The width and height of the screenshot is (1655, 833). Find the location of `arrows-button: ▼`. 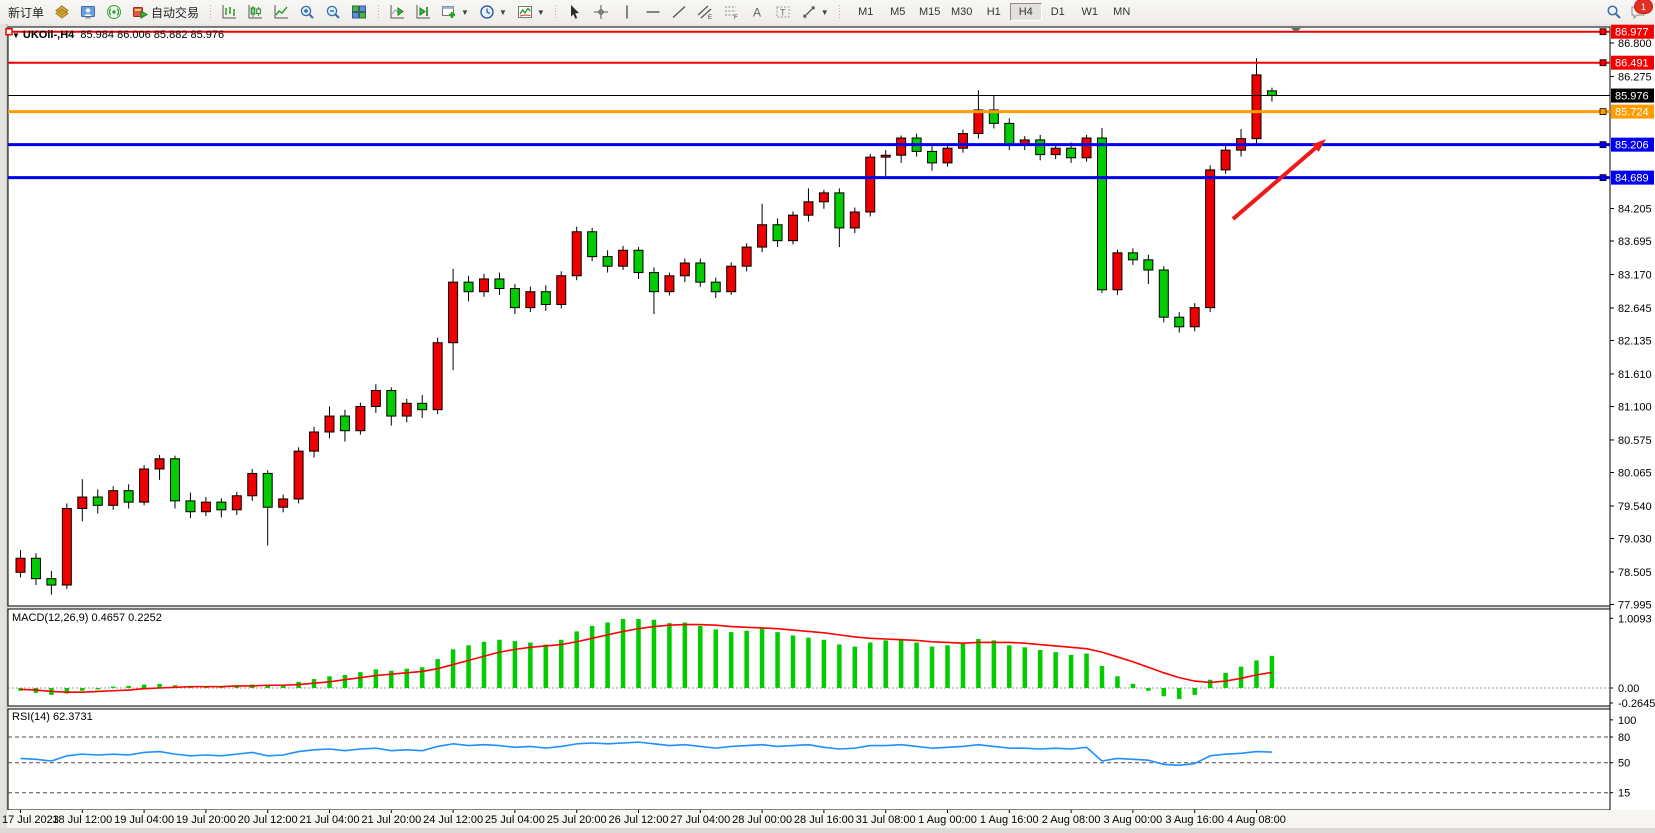

arrows-button: ▼ is located at coordinates (815, 12).